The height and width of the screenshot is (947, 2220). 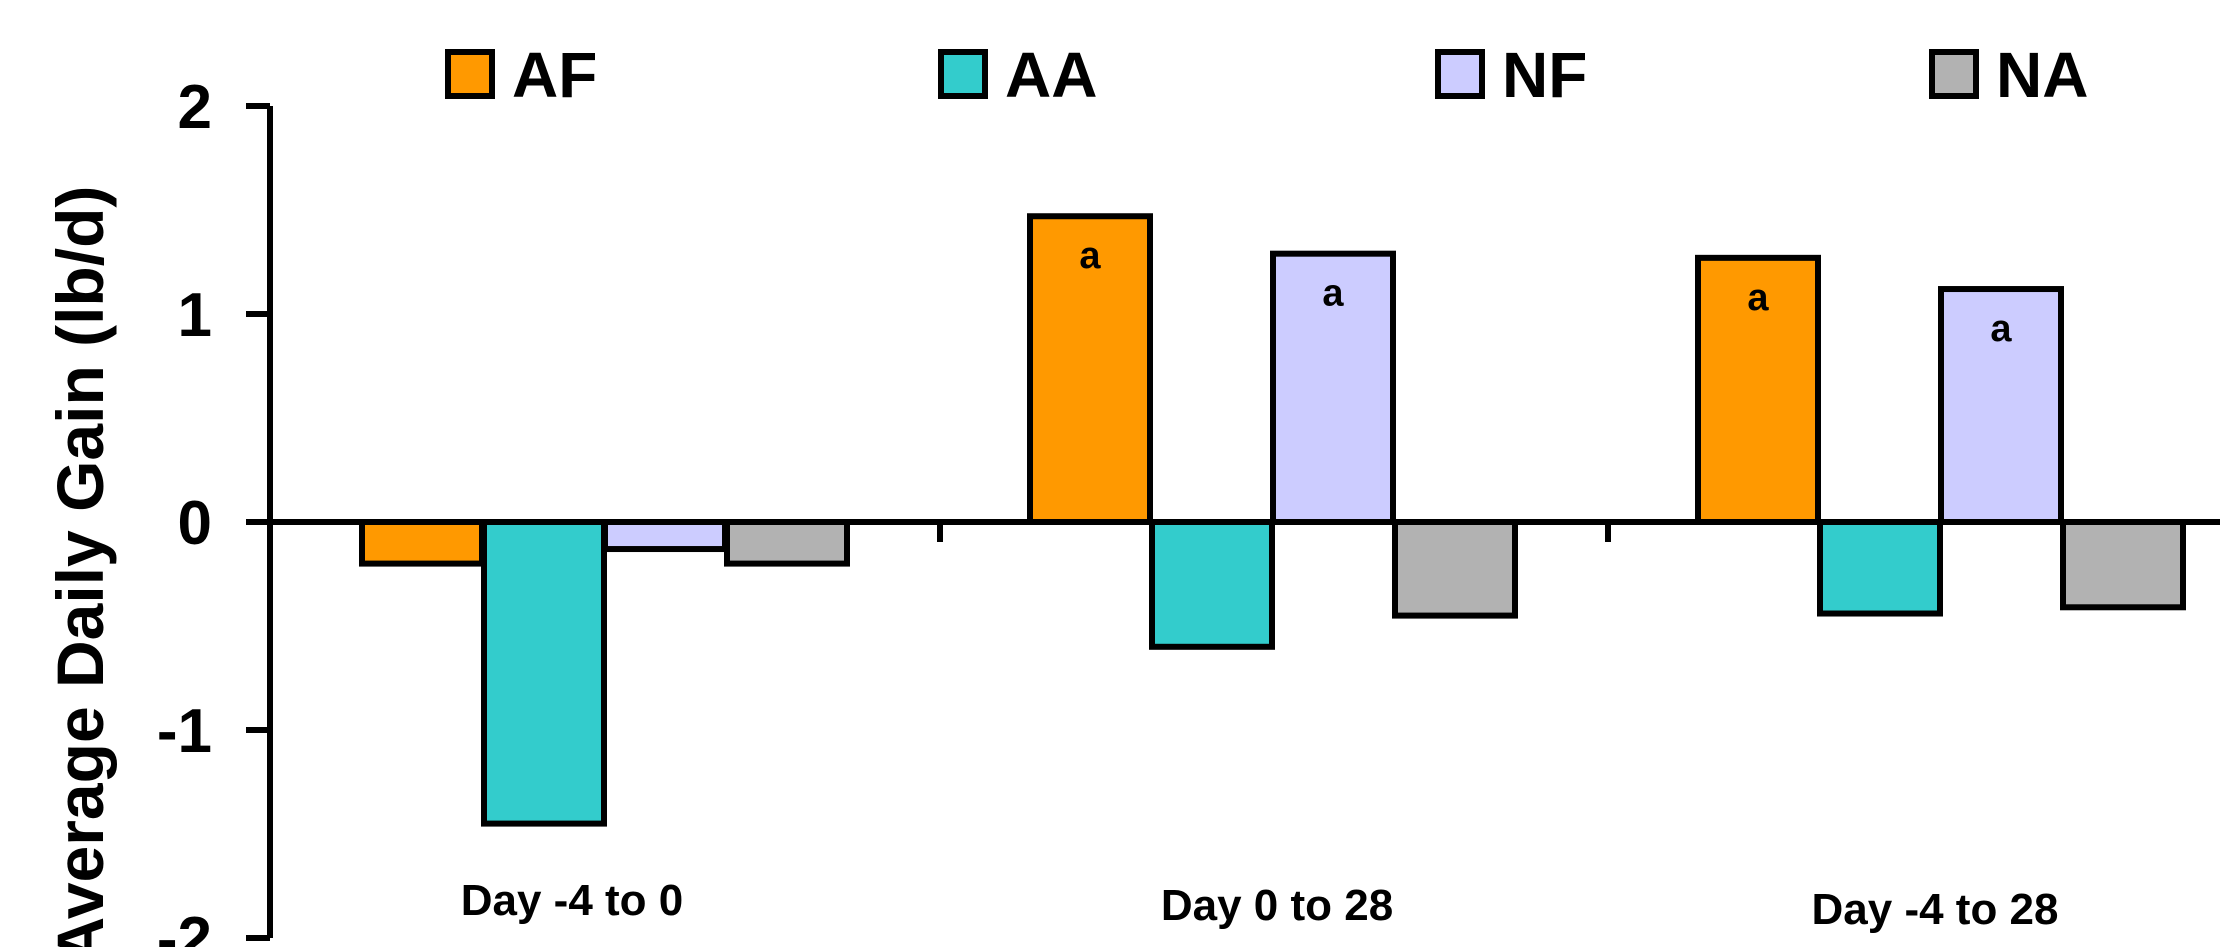 I want to click on x-category-label: Day -4 to 28, so click(x=1935, y=909).